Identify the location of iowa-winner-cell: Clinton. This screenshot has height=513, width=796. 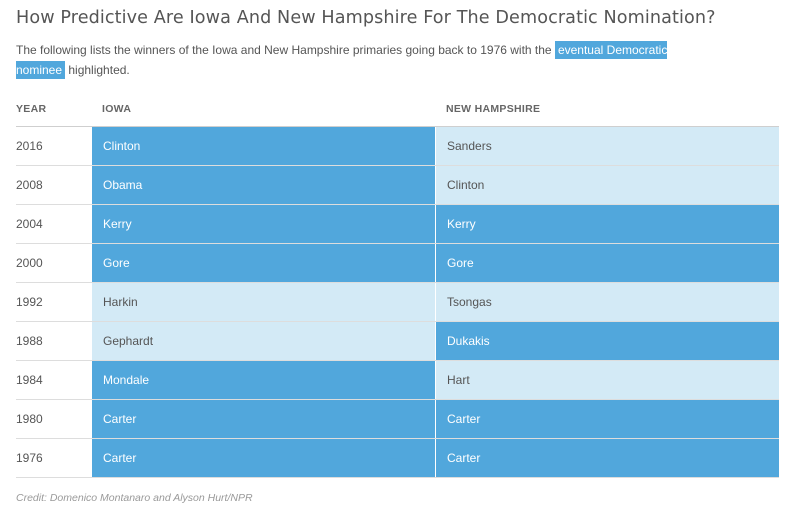
(263, 146).